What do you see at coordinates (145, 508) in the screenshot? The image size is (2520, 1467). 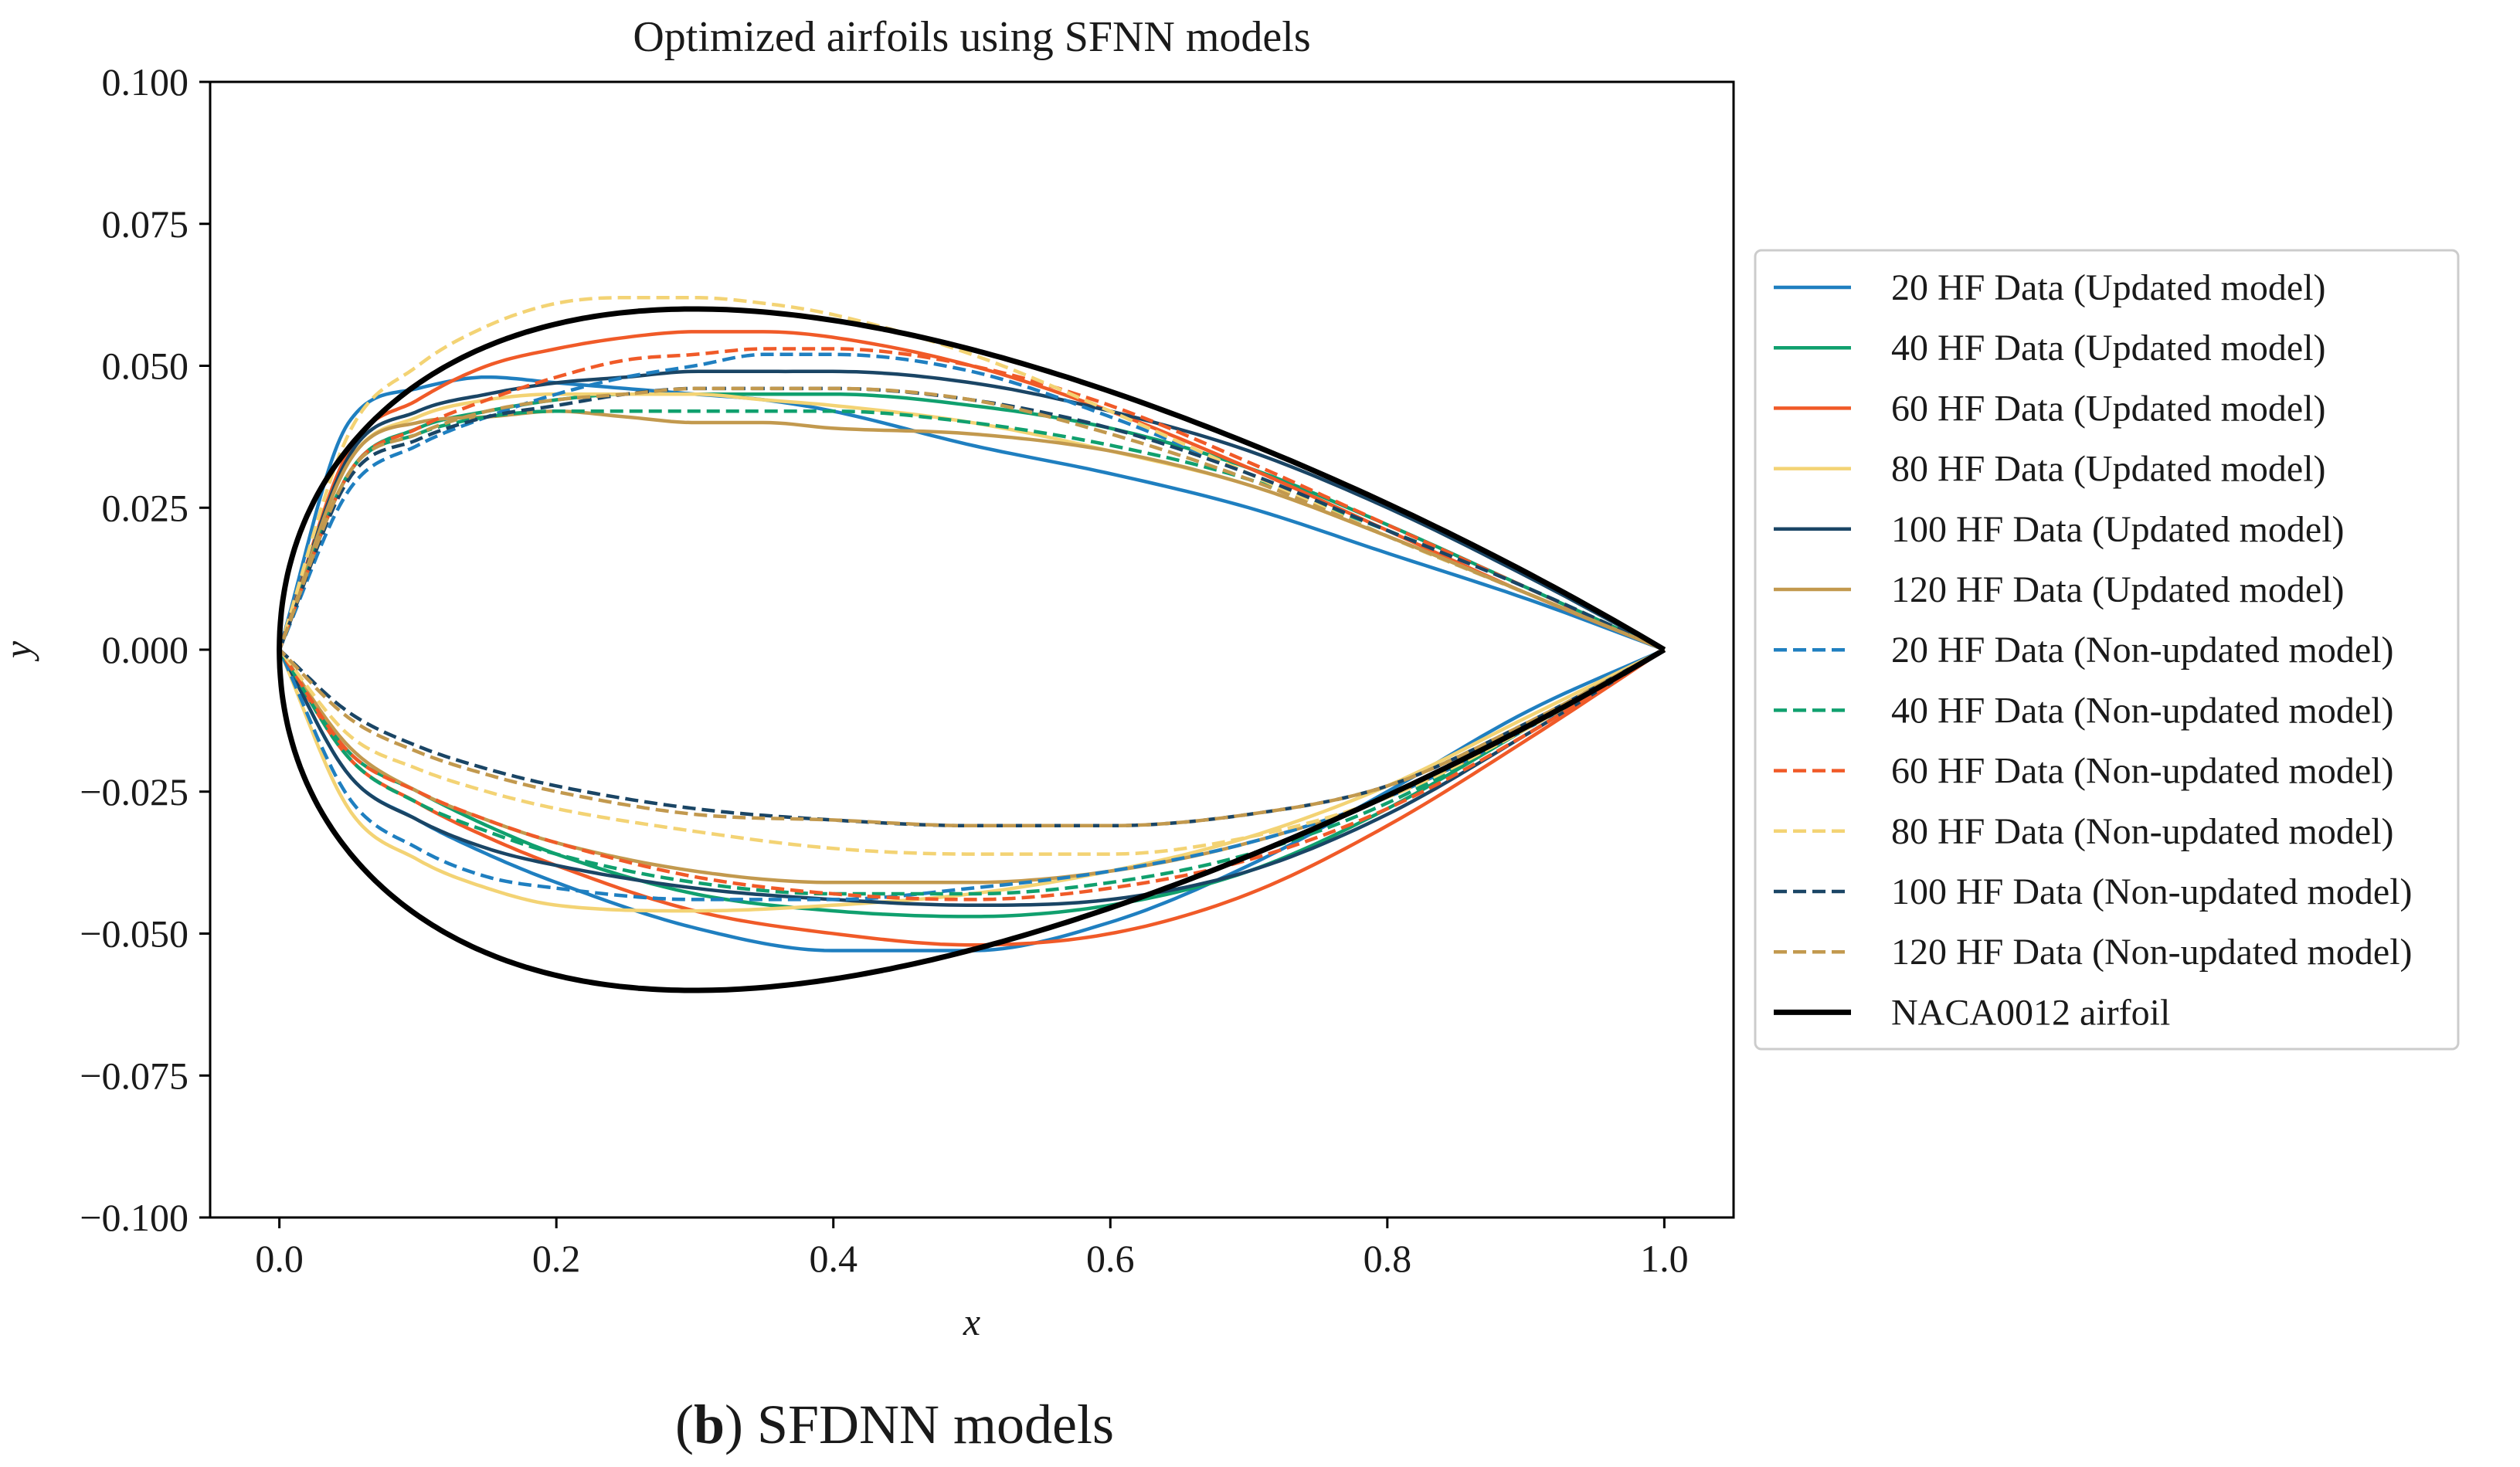 I see `y-tick-label: 0.025` at bounding box center [145, 508].